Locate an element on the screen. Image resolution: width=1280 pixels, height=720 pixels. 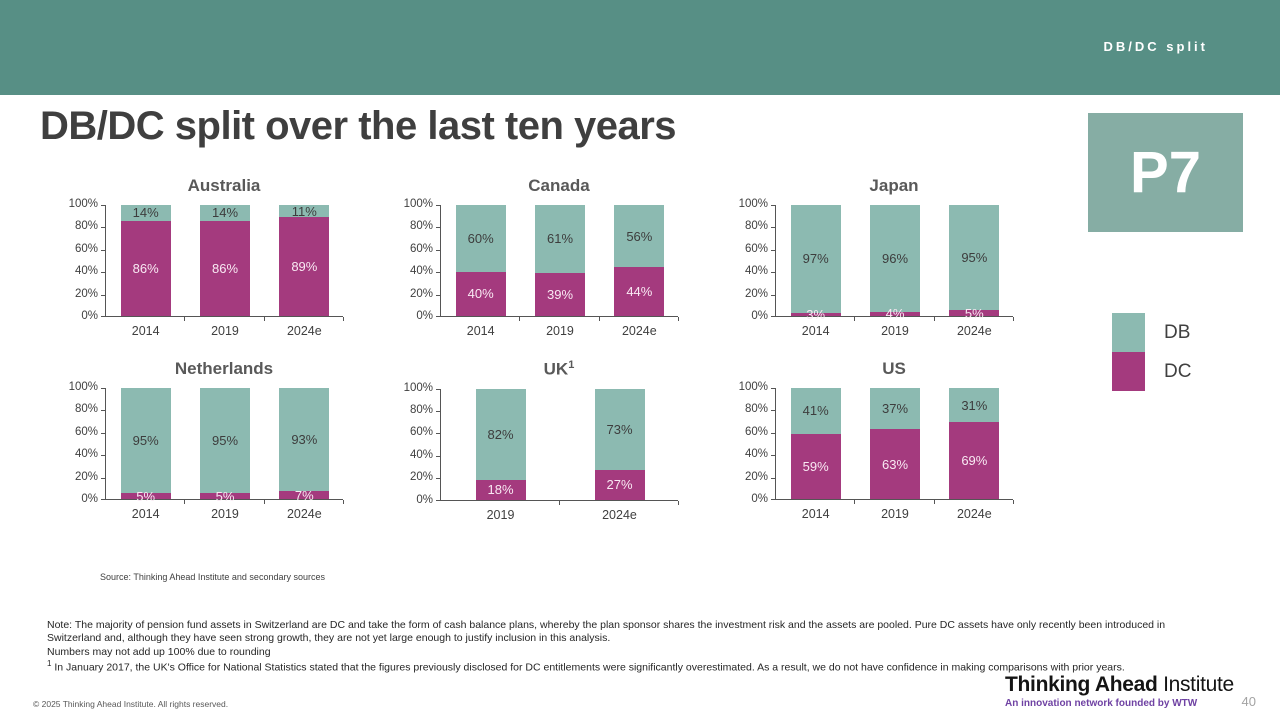
logo-bold-part: Thinking Ahead is located at coordinates (1081, 684).